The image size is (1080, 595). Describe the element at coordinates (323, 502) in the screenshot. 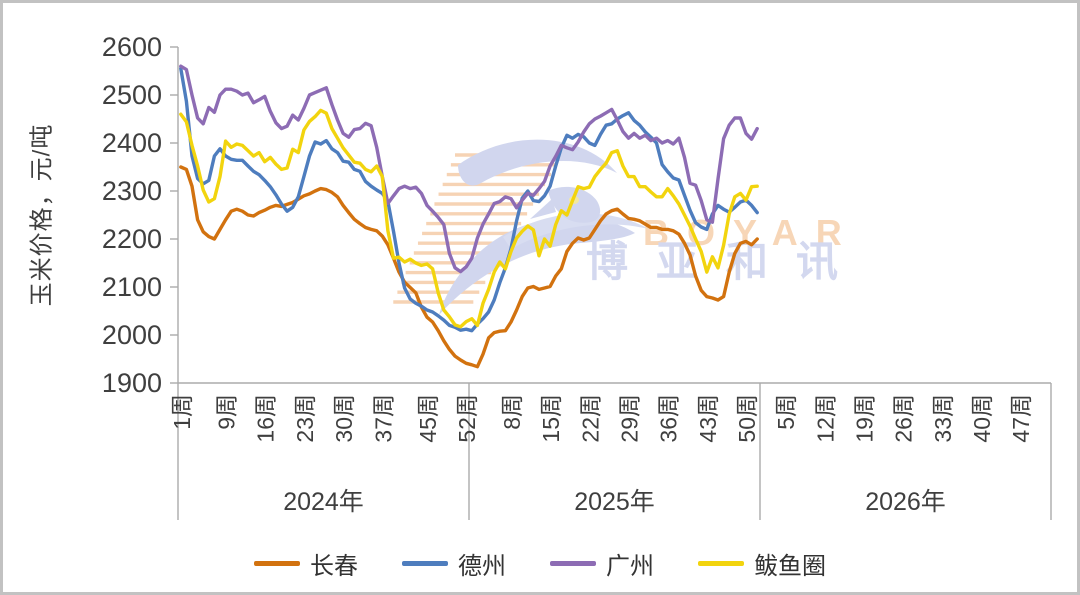

I see `year-label: 2024年` at that location.